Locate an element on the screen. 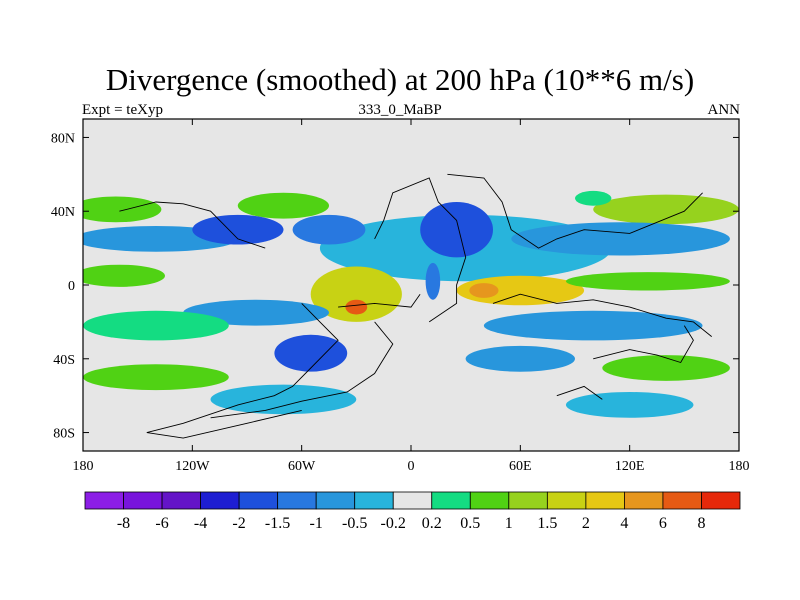 The width and height of the screenshot is (800, 600). x-tick-label: 120W is located at coordinates (192, 466).